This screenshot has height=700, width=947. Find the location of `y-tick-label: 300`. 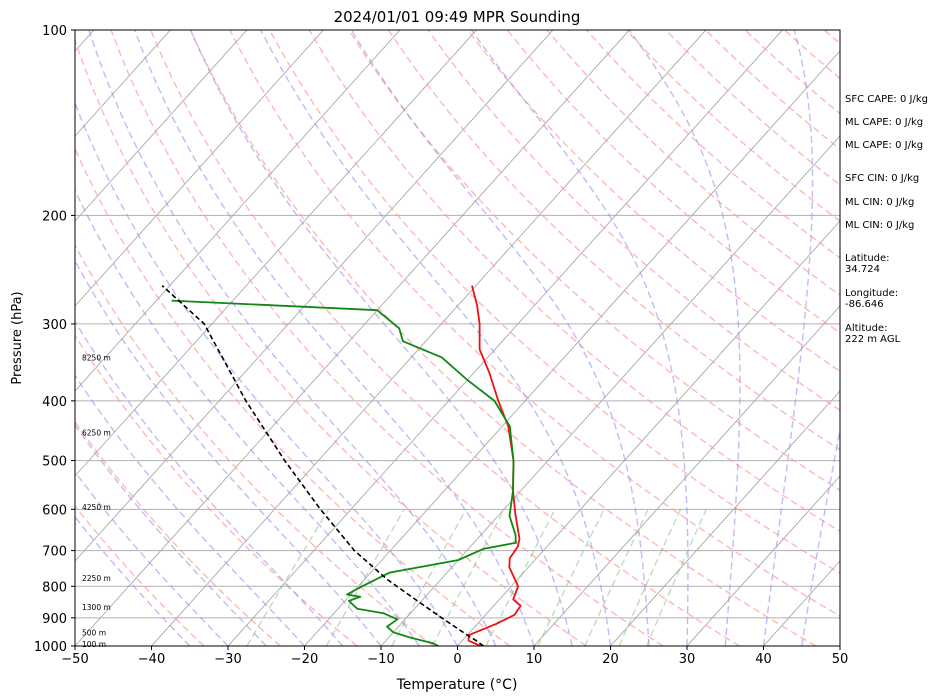

y-tick-label: 300 is located at coordinates (54, 325).